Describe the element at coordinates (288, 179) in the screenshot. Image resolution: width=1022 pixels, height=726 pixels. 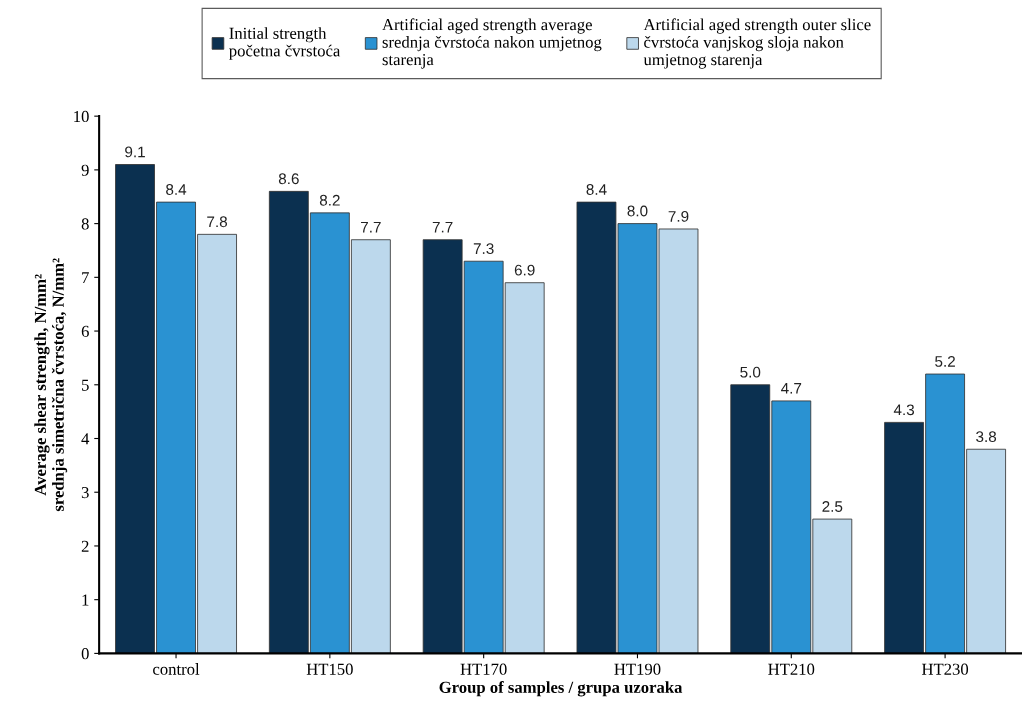
I see `data-label: 8.6` at that location.